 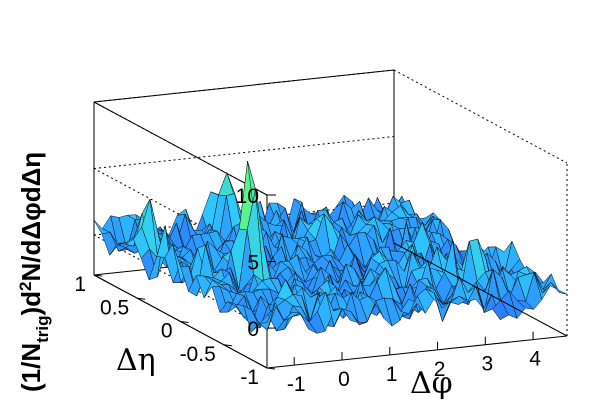 I want to click on y-tick-label: 1, so click(x=80, y=284).